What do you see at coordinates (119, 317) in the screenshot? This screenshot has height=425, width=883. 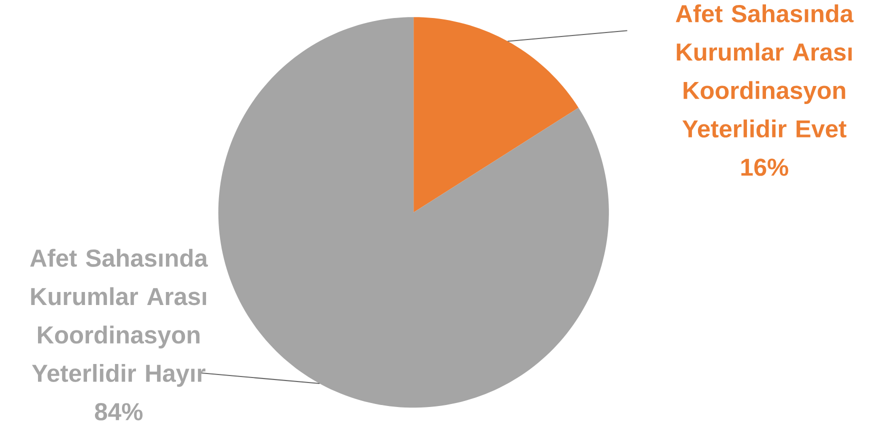 I see `slice-label: Afet Sahasında Kurumlar Arası Koordinasyon Yeterlidir Hayır` at bounding box center [119, 317].